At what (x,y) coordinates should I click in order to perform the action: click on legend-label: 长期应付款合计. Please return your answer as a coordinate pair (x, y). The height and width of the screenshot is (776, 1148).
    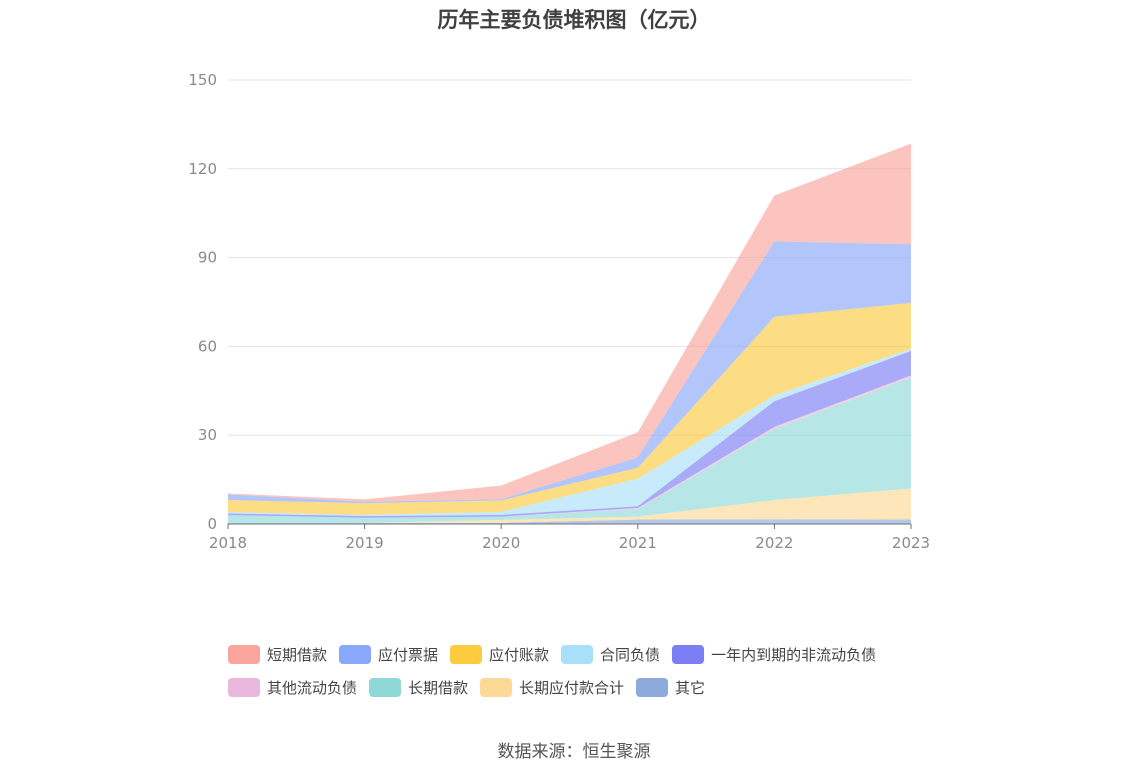
    Looking at the image, I should click on (572, 688).